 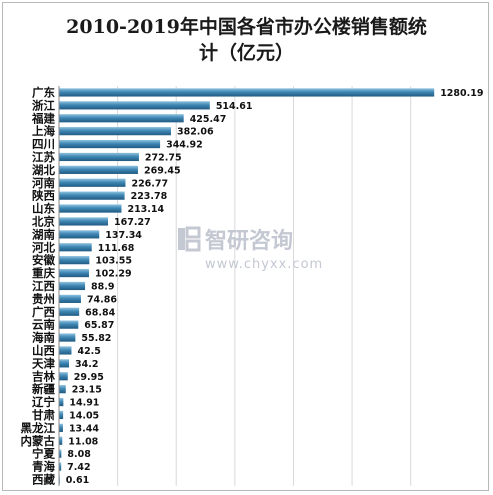 What do you see at coordinates (116, 248) in the screenshot?
I see `value-label-12: 111.68` at bounding box center [116, 248].